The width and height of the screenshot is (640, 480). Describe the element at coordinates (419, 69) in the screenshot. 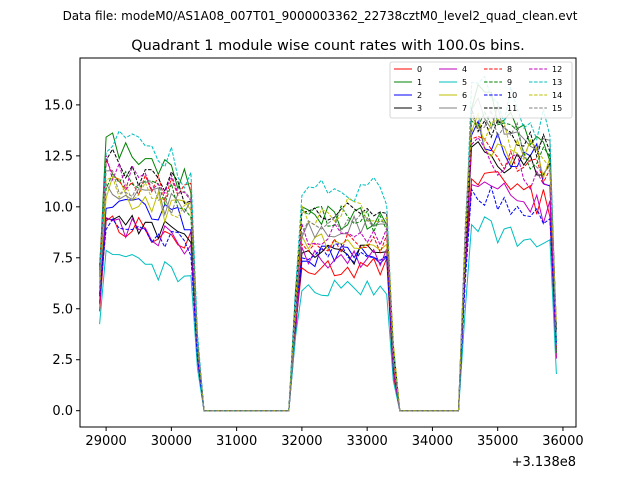

I see `legend-label-module-0: 0` at that location.